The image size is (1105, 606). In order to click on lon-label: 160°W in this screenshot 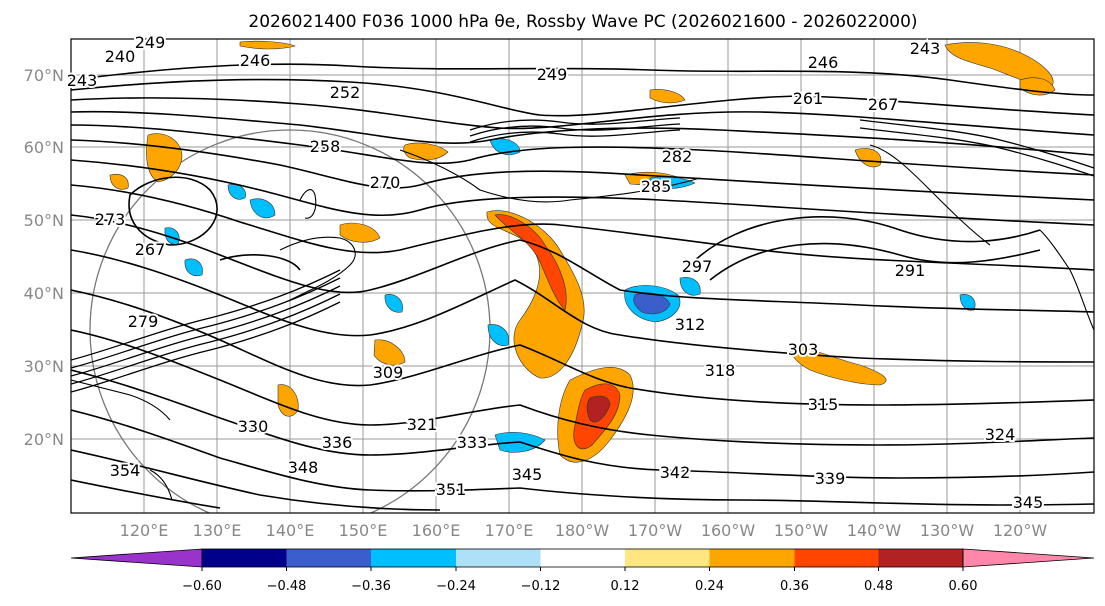, I will do `click(728, 530)`.